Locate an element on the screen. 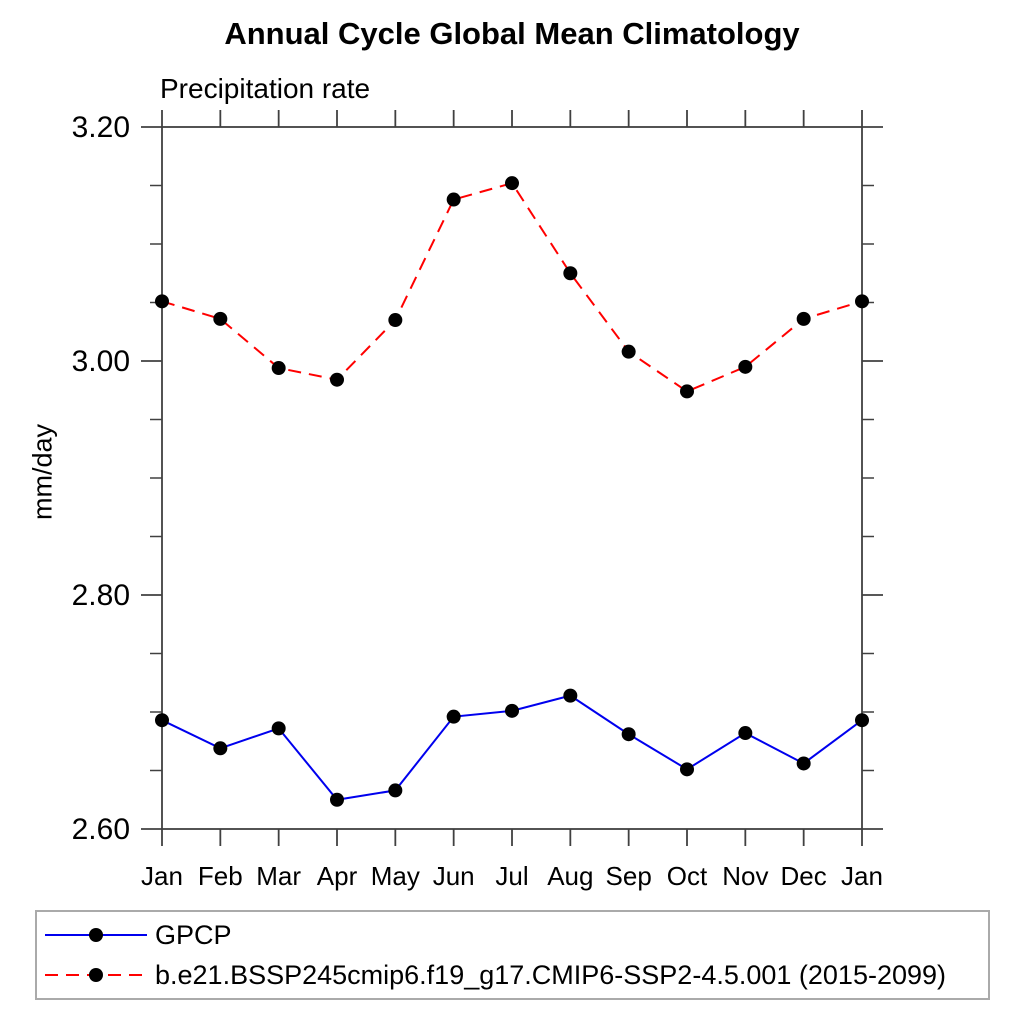  x-tick-label: Aug is located at coordinates (570, 876).